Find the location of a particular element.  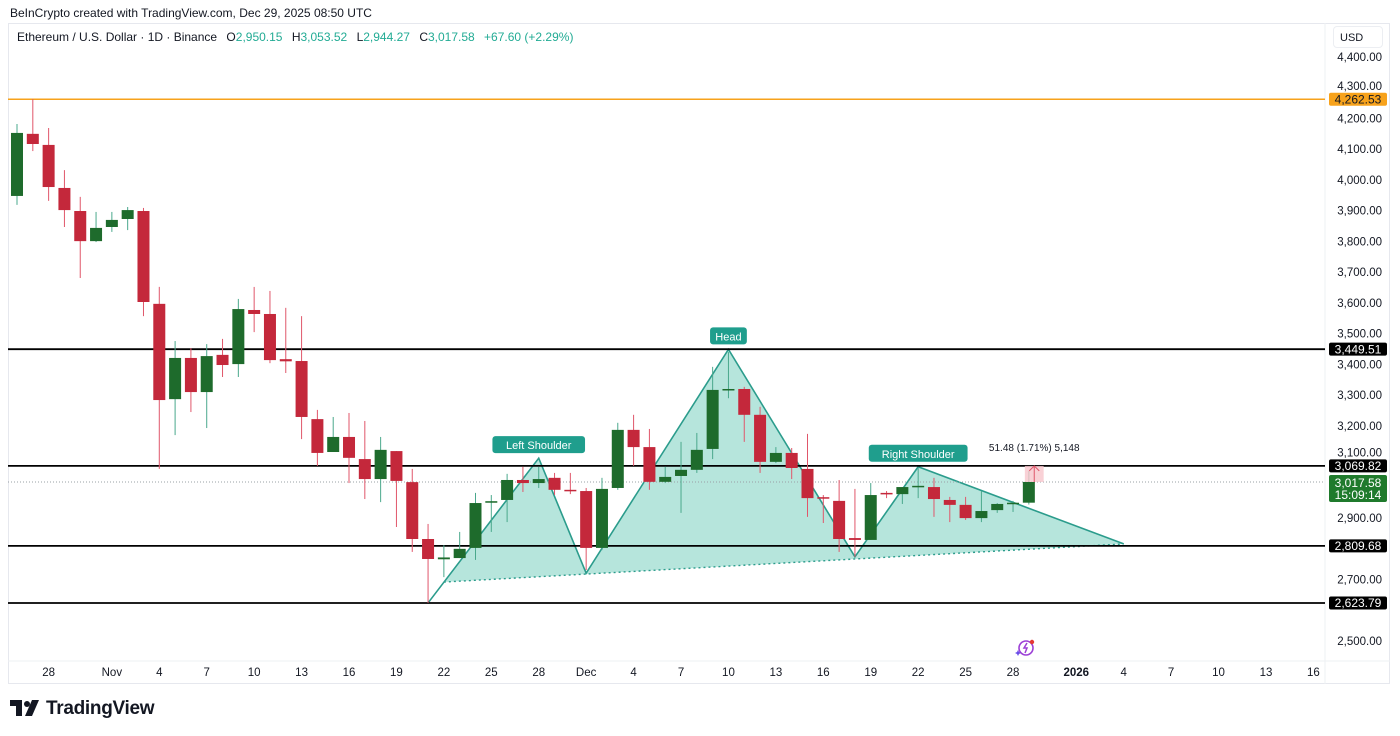

x-tick-label: 25 is located at coordinates (491, 673).